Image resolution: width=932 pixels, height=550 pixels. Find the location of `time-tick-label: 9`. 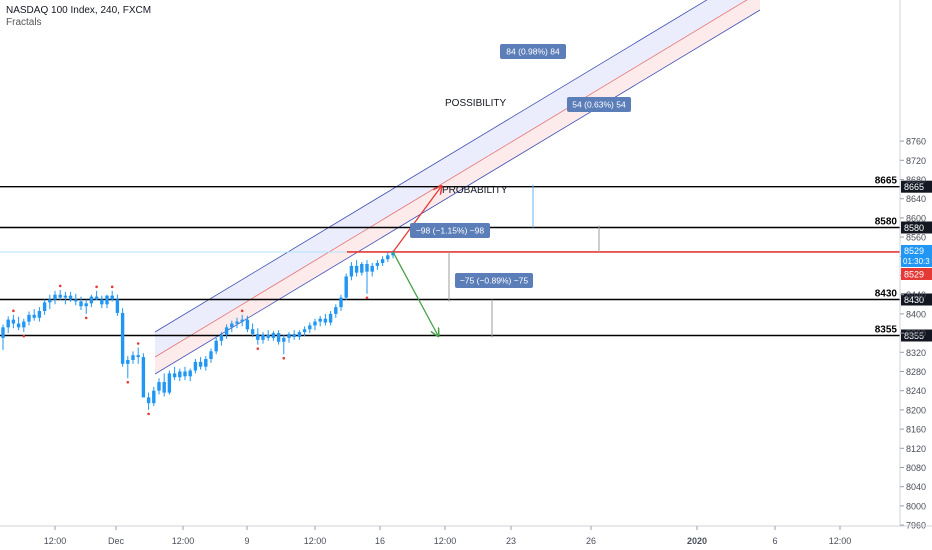

time-tick-label: 9 is located at coordinates (246, 541).